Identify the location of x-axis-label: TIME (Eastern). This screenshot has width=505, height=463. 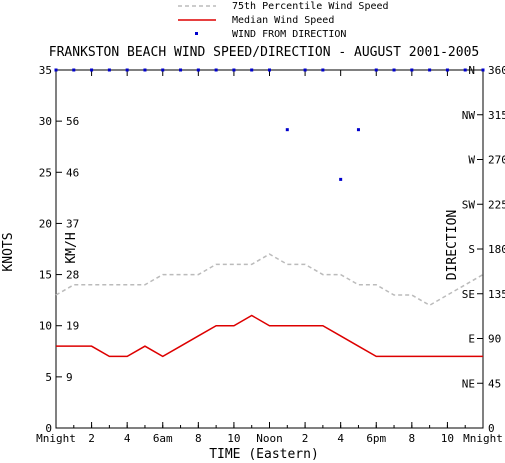
(264, 454).